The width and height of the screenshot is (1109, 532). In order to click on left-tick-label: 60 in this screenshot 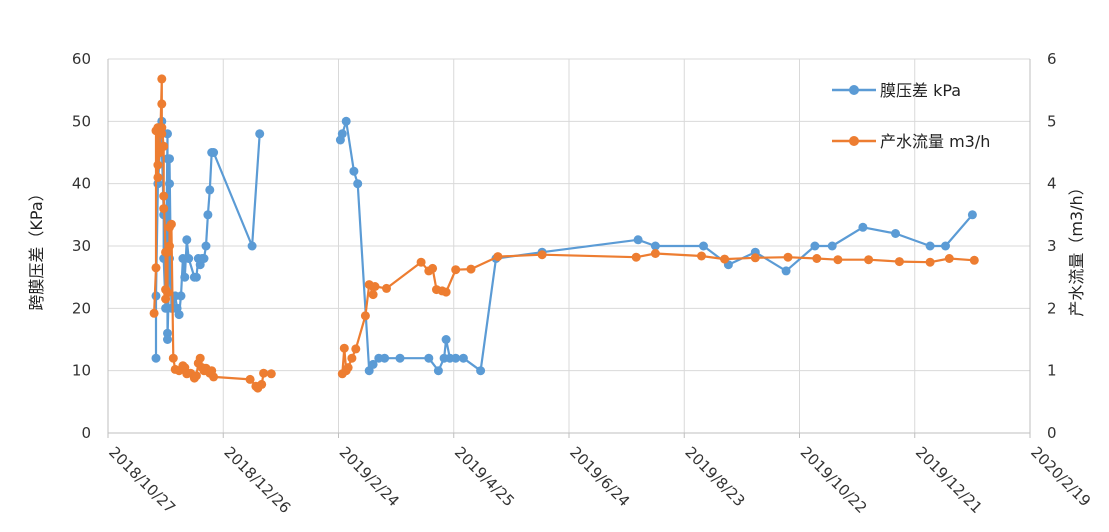, I will do `click(81, 59)`.